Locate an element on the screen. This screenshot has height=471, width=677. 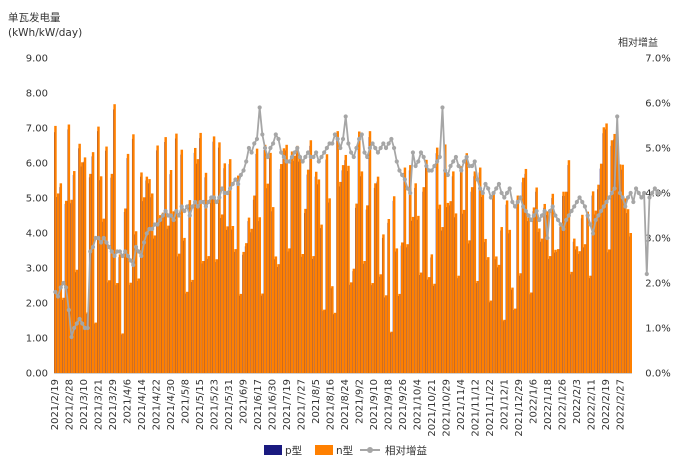
x-tick-label: 2021/2/28 is located at coordinates (70, 404).